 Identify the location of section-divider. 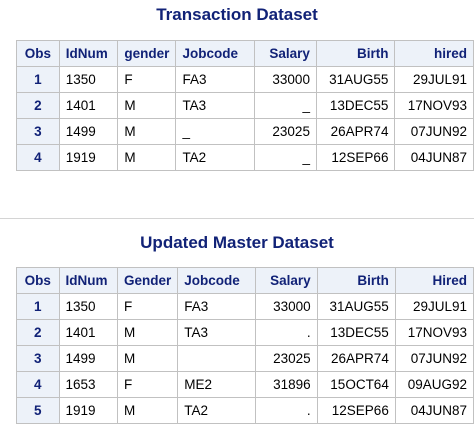
(237, 218).